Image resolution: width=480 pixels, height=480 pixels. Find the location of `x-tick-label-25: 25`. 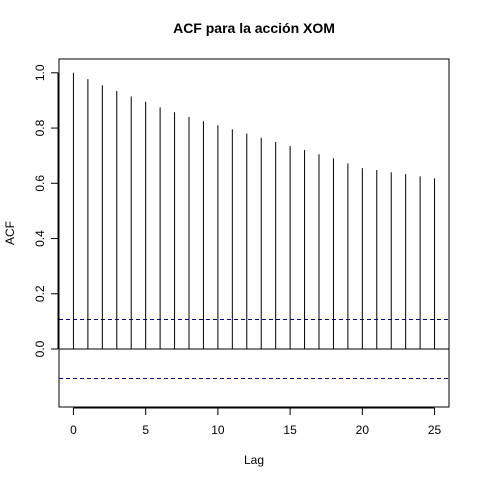

x-tick-label-25: 25 is located at coordinates (435, 430).